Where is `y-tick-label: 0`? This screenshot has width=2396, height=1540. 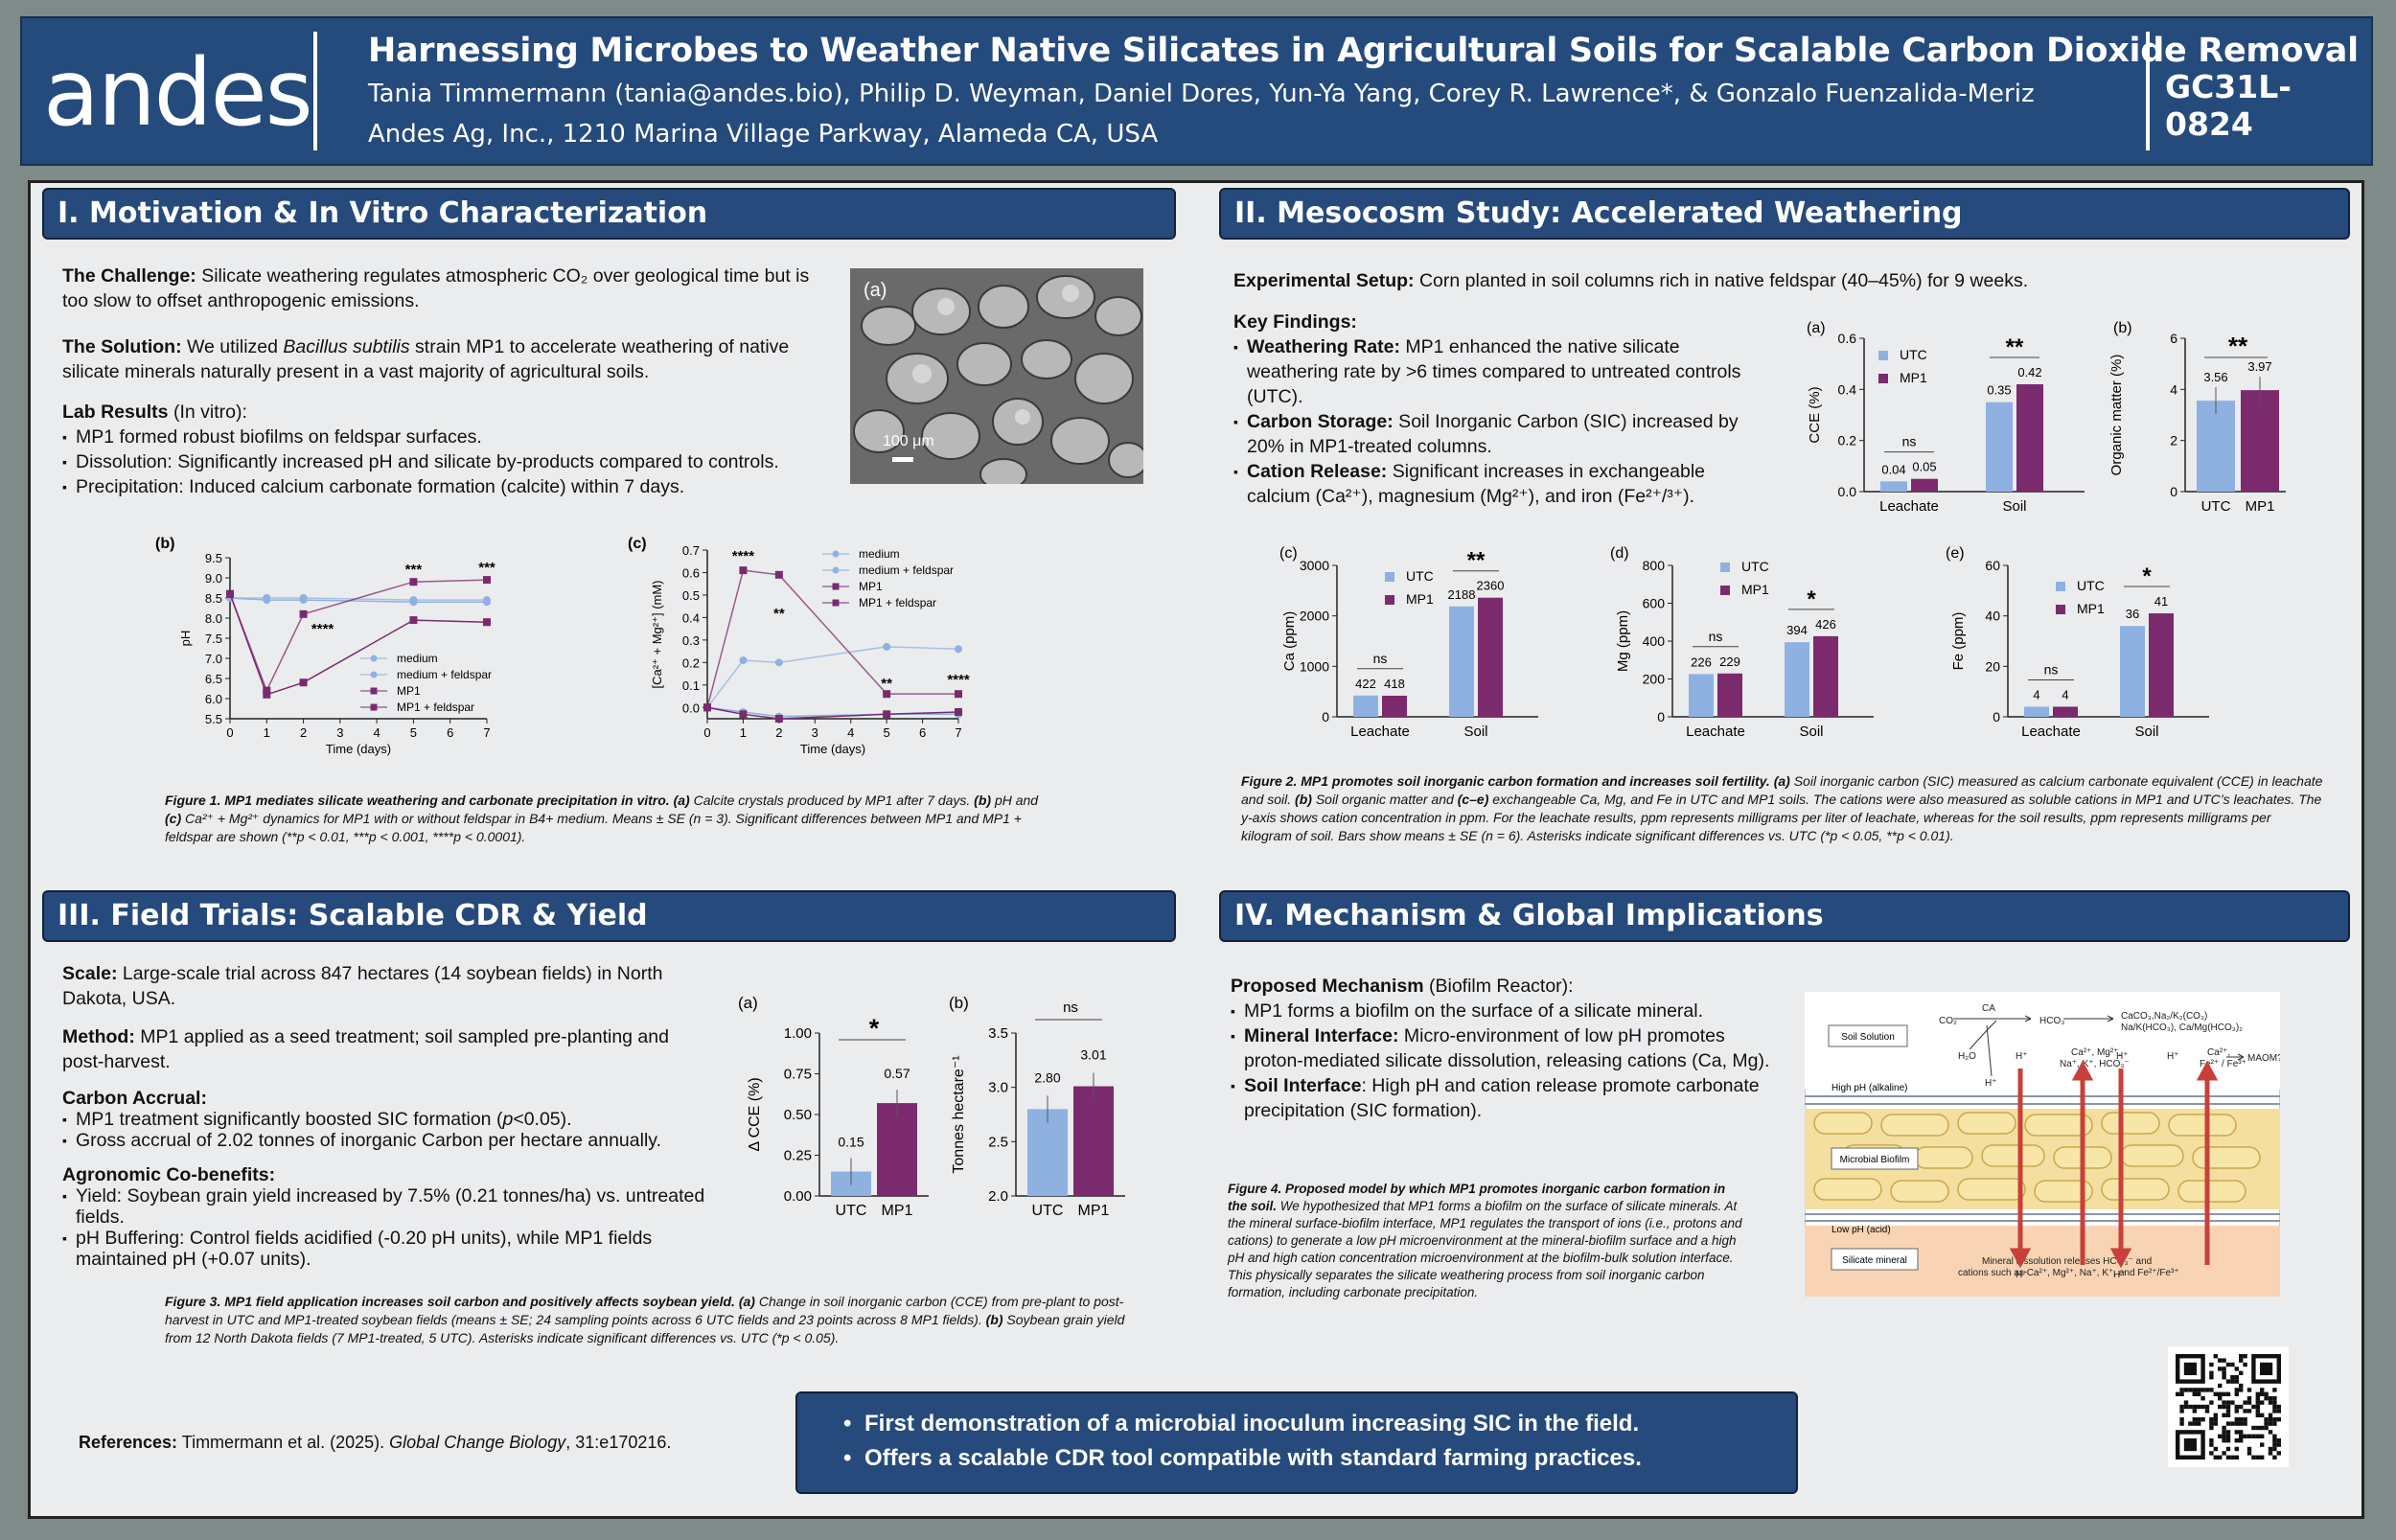
y-tick-label: 0 is located at coordinates (1661, 716).